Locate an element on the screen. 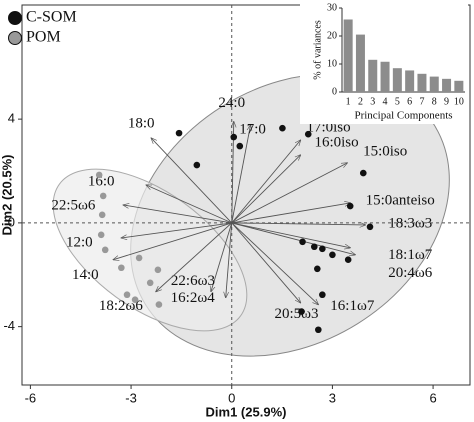 This screenshot has width=474, height=422. vector-label: 20:5ω3 is located at coordinates (297, 314).